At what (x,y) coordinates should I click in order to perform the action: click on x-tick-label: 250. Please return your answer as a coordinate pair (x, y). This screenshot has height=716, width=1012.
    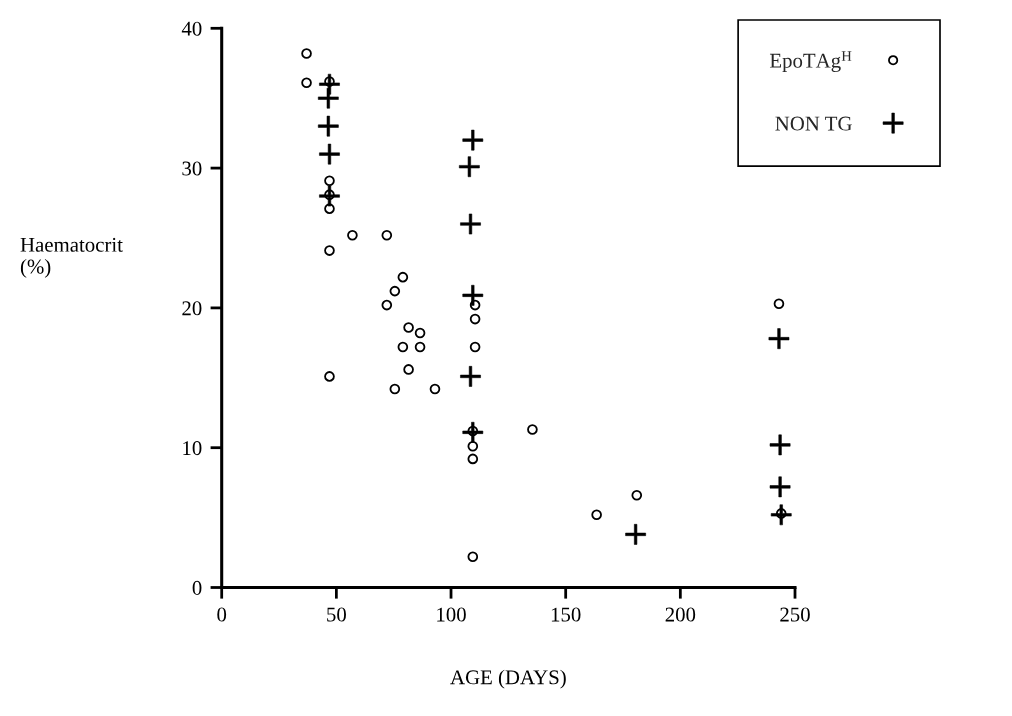
    Looking at the image, I should click on (795, 614).